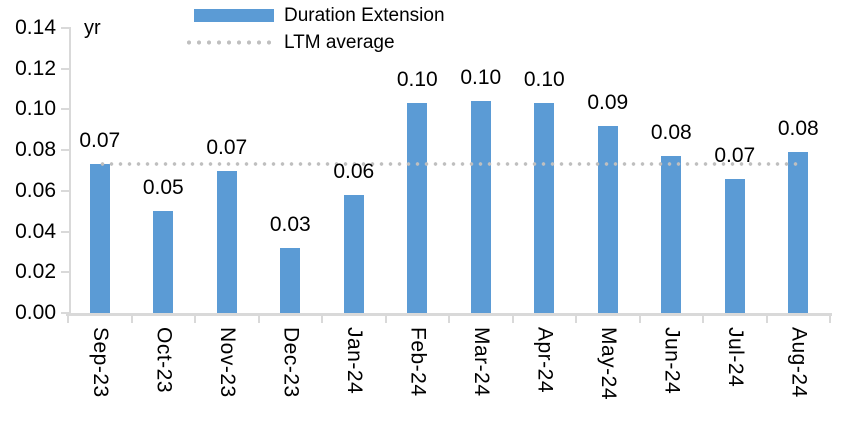 The height and width of the screenshot is (422, 852). I want to click on x-axis-category-label: Mar-24, so click(481, 362).